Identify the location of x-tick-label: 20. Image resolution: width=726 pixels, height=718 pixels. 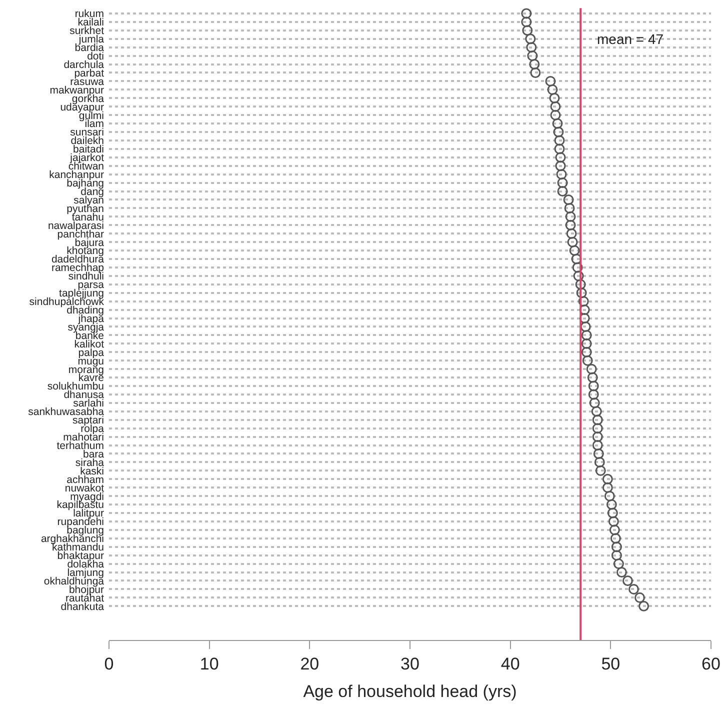
(310, 664).